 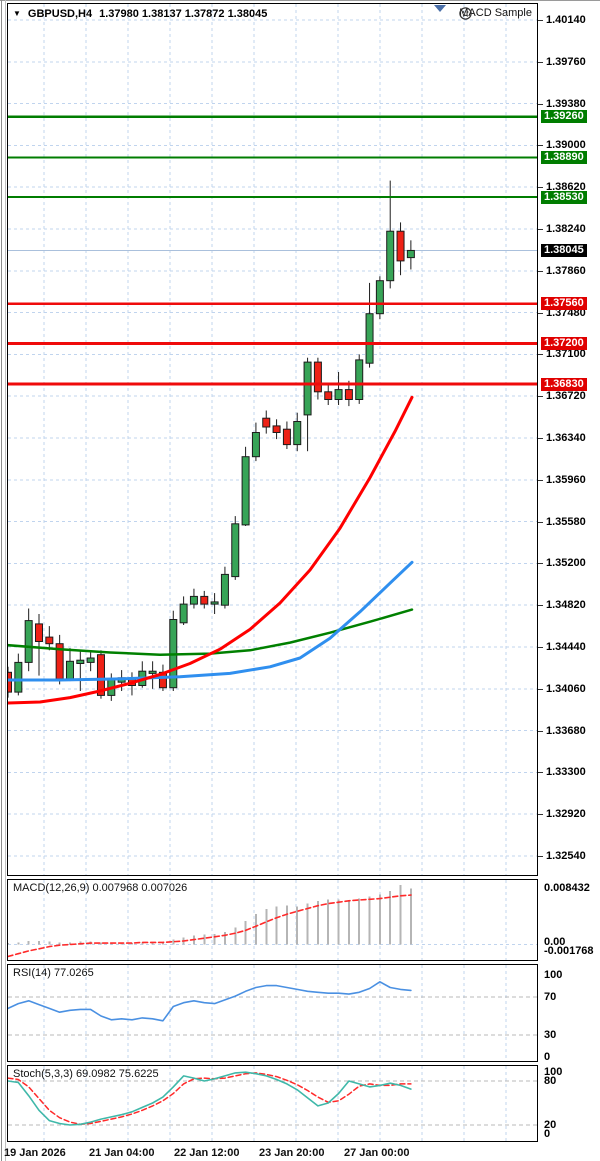 I want to click on ea-badge: MACD Sample, so click(x=495, y=13).